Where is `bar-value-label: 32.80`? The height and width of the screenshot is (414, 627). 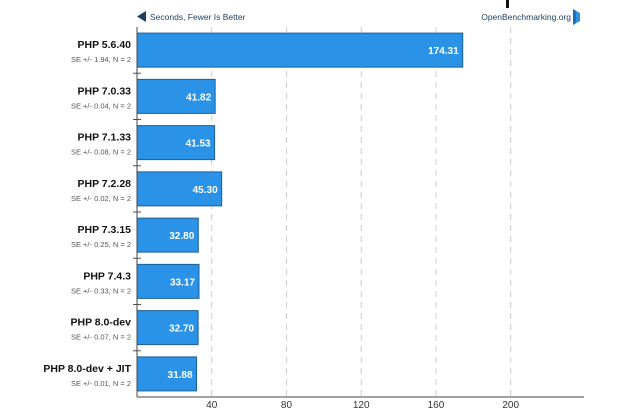 bar-value-label: 32.80 is located at coordinates (181, 236).